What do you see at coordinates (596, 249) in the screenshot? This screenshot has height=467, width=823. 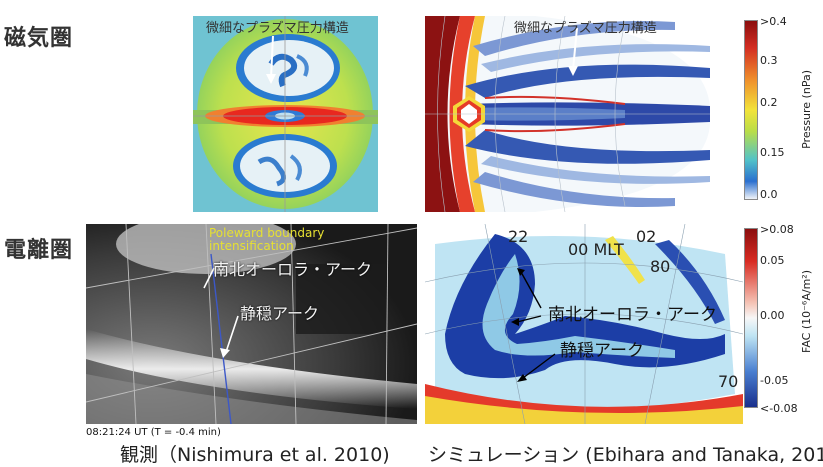 I see `mlt-00-label: 00 MLT` at bounding box center [596, 249].